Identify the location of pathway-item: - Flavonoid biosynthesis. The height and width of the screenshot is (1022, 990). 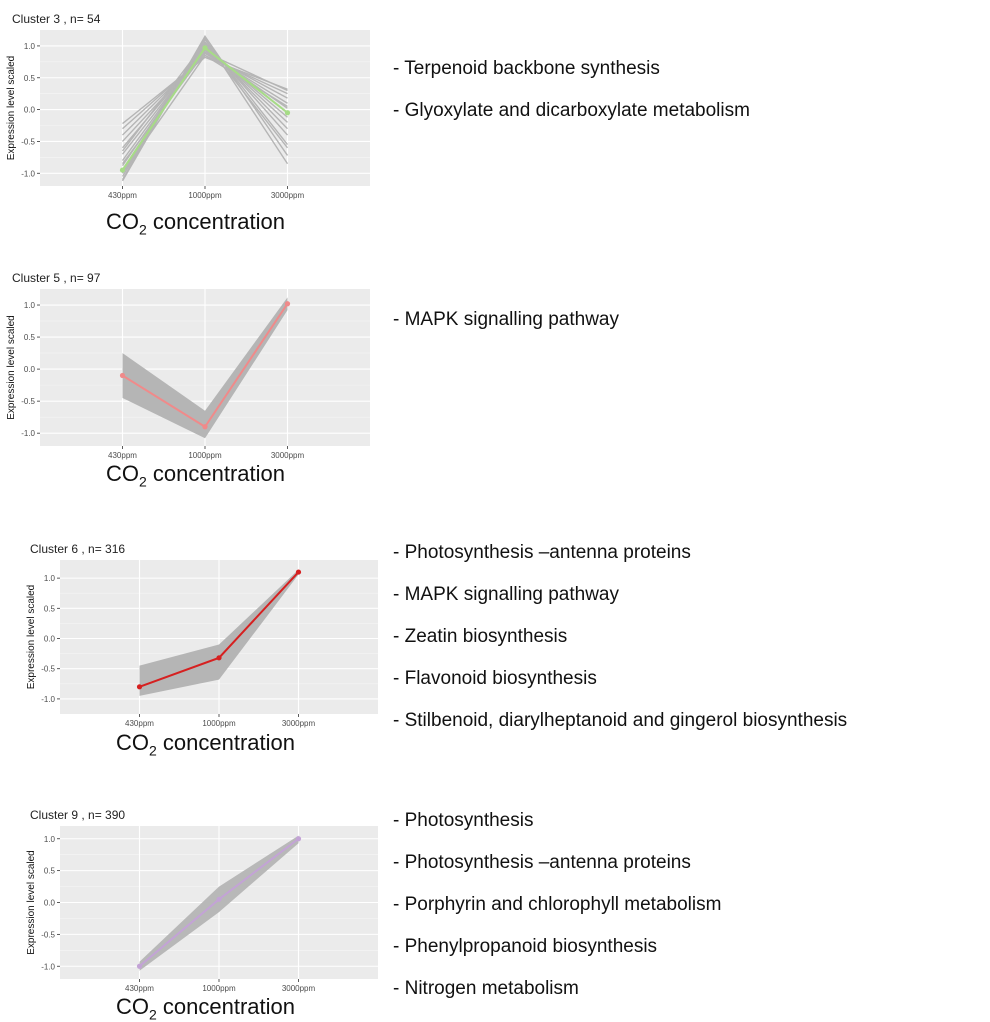
(495, 678).